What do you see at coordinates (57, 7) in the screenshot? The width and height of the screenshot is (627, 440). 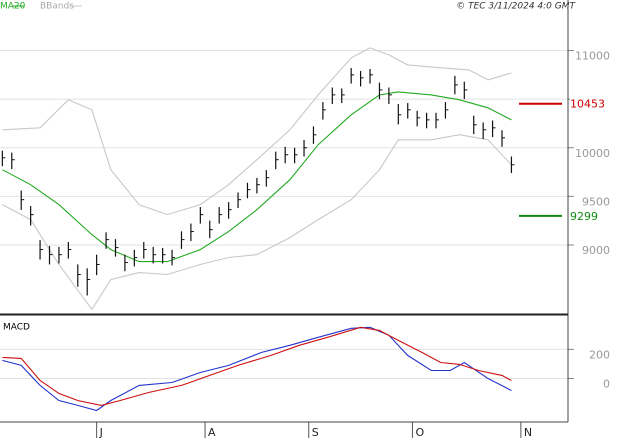 I see `bbands-legend: BBands` at bounding box center [57, 7].